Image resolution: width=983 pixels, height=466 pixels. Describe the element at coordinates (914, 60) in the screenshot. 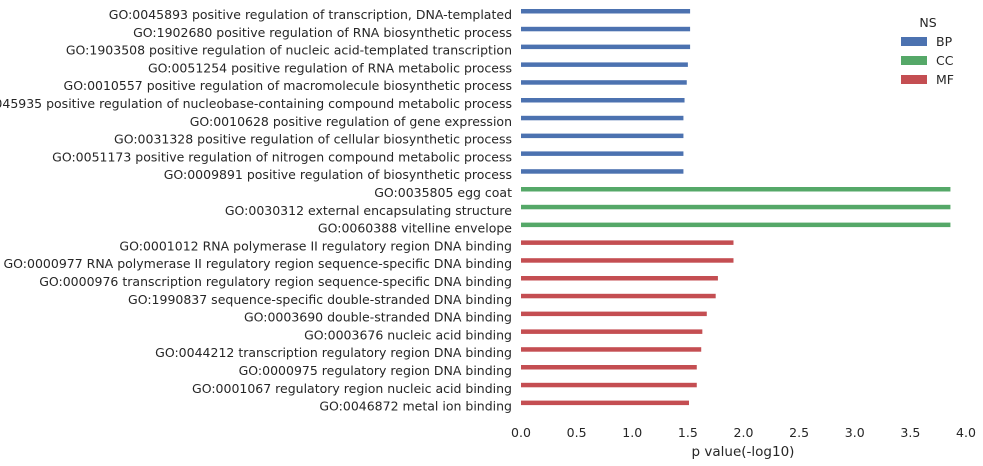

I see `legend-swatch-cc` at that location.